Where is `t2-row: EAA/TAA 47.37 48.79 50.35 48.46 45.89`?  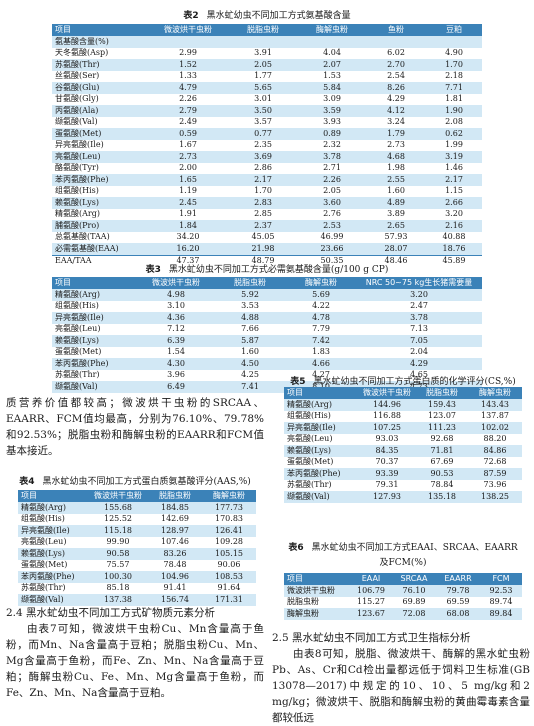 t2-row: EAA/TAA 47.37 48.79 50.35 48.46 45.89 is located at coordinates (267, 260).